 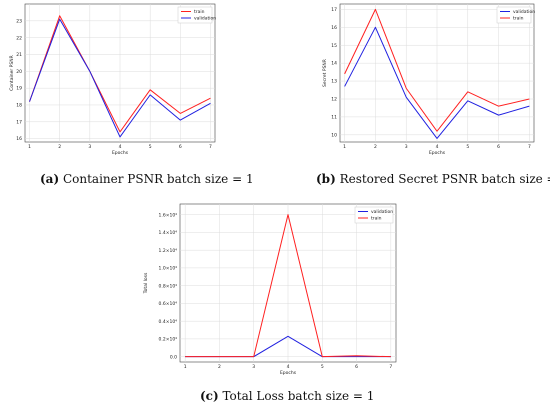 I want to click on y-tick-label: 21, so click(x=19, y=55).